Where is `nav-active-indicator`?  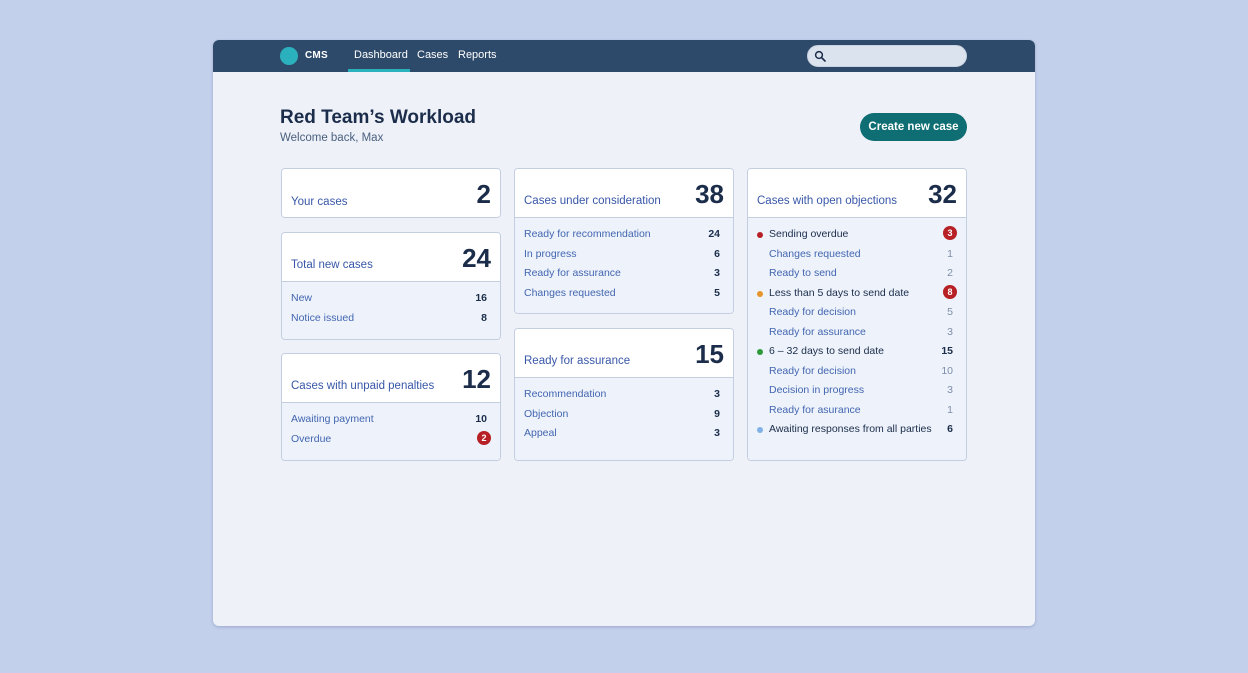 nav-active-indicator is located at coordinates (379, 70).